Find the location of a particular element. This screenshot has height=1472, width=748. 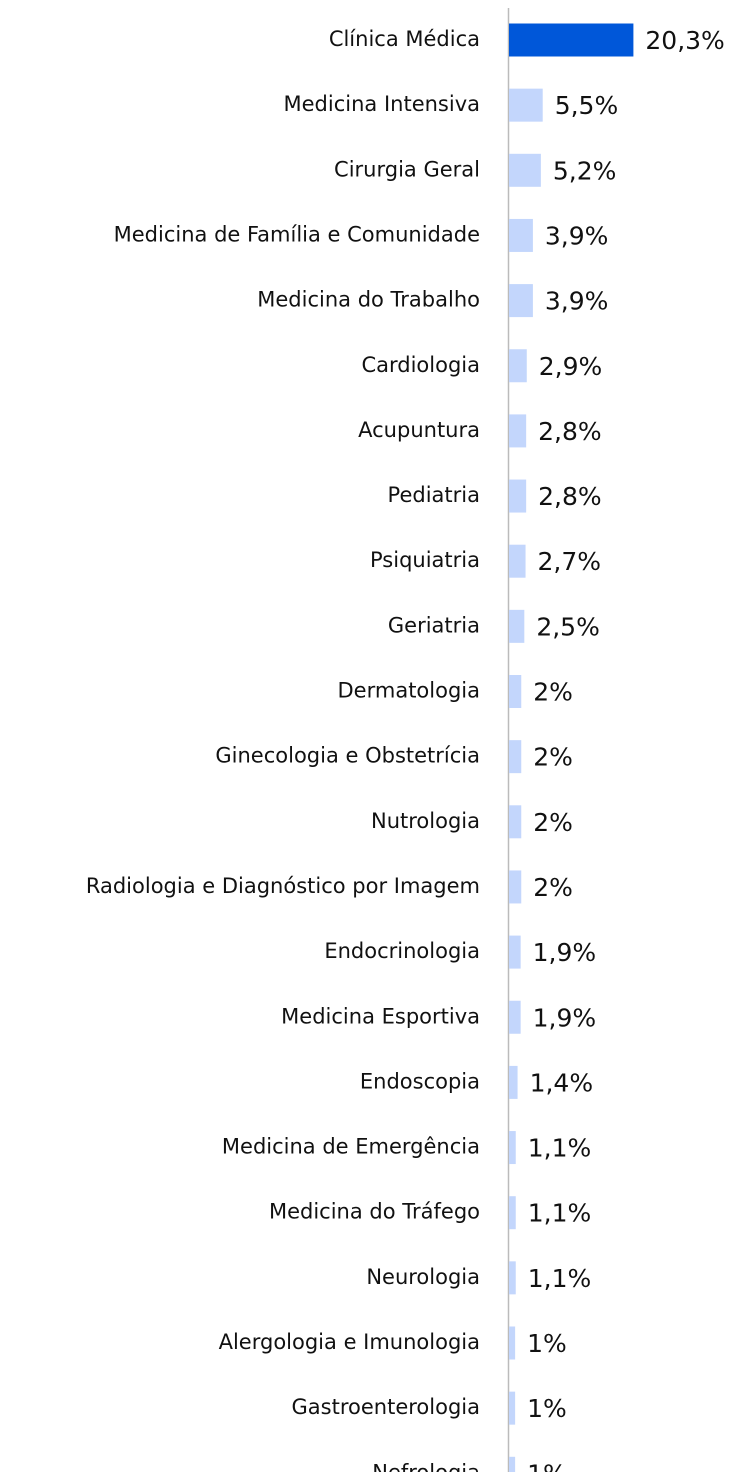

category-label: Dermatologia is located at coordinates (409, 691).